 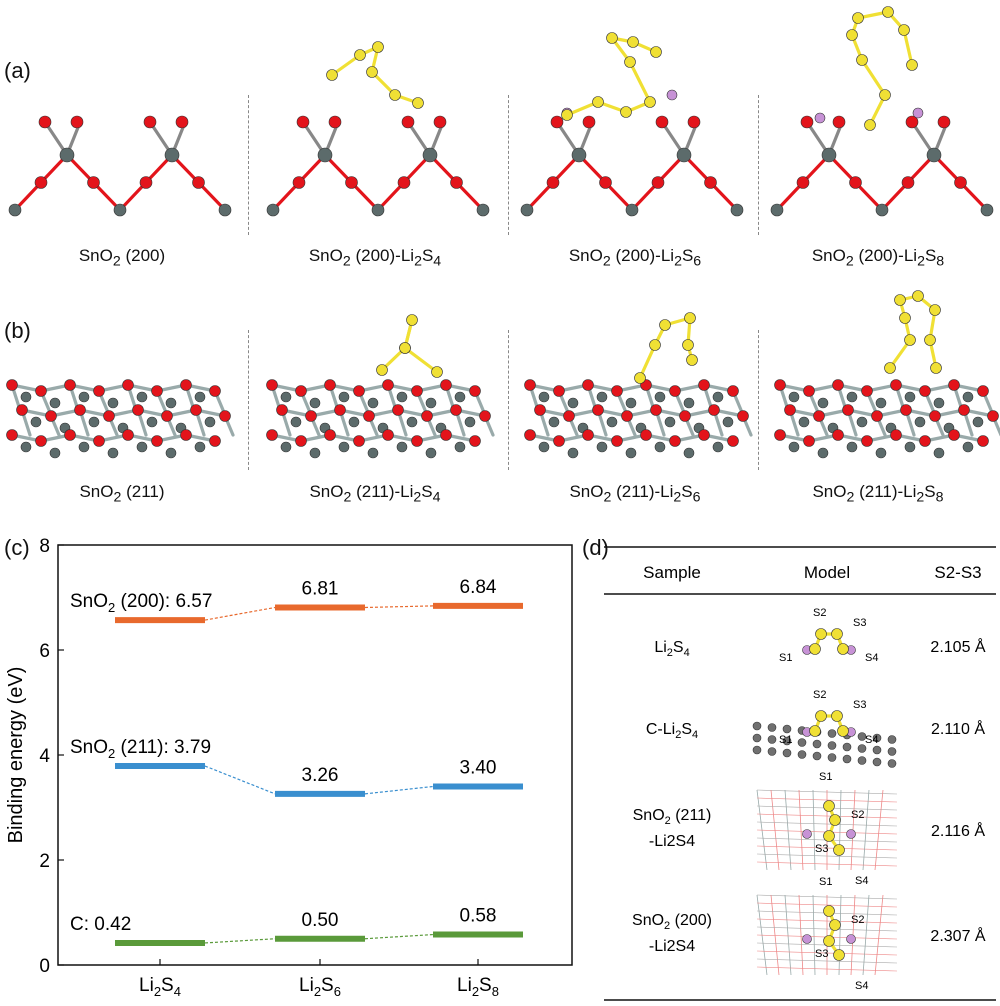 I want to click on x-tick-label: Li2S4, so click(x=160, y=987).